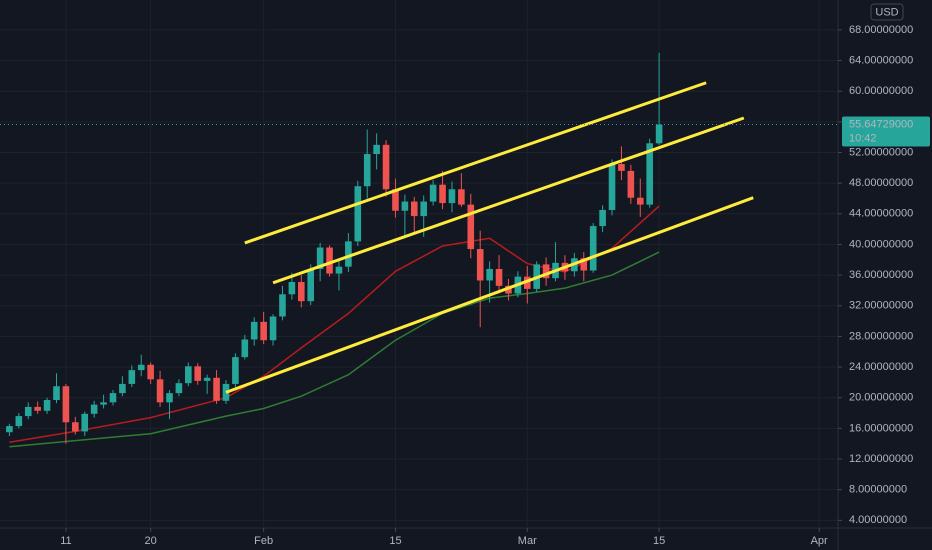 This screenshot has height=550, width=932. I want to click on x-tick-label: Feb, so click(263, 541).